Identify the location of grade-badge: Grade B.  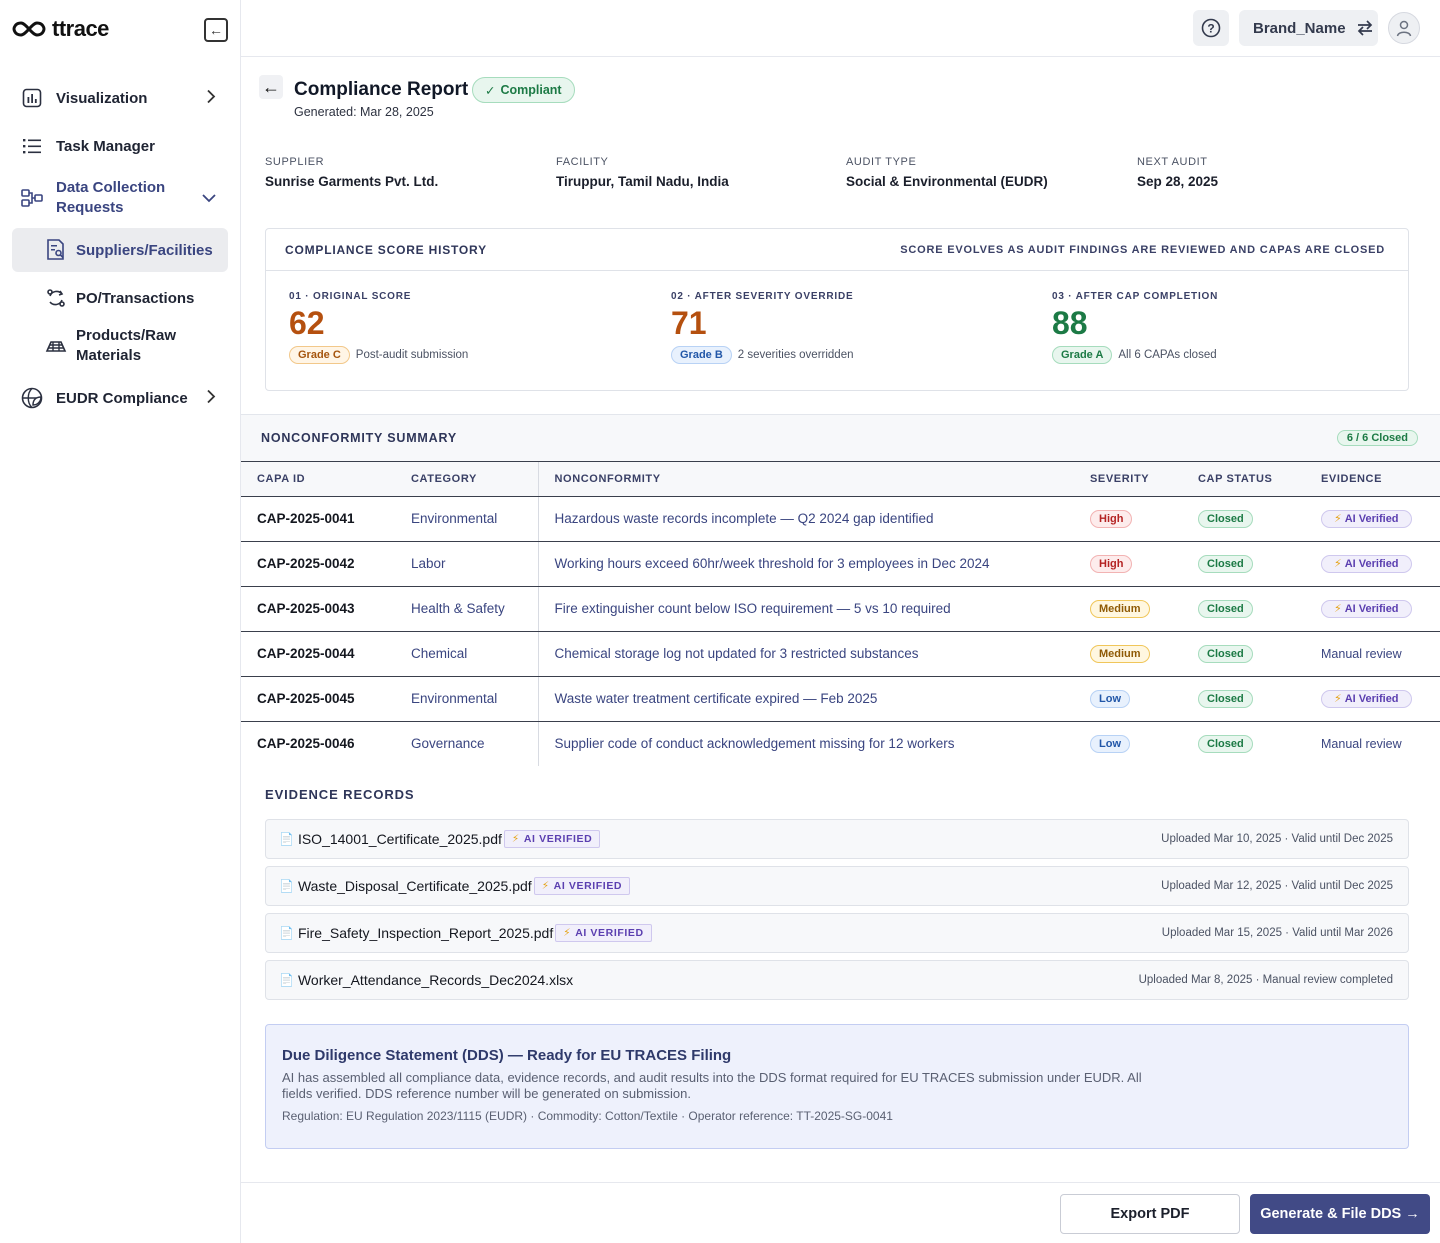
(701, 355).